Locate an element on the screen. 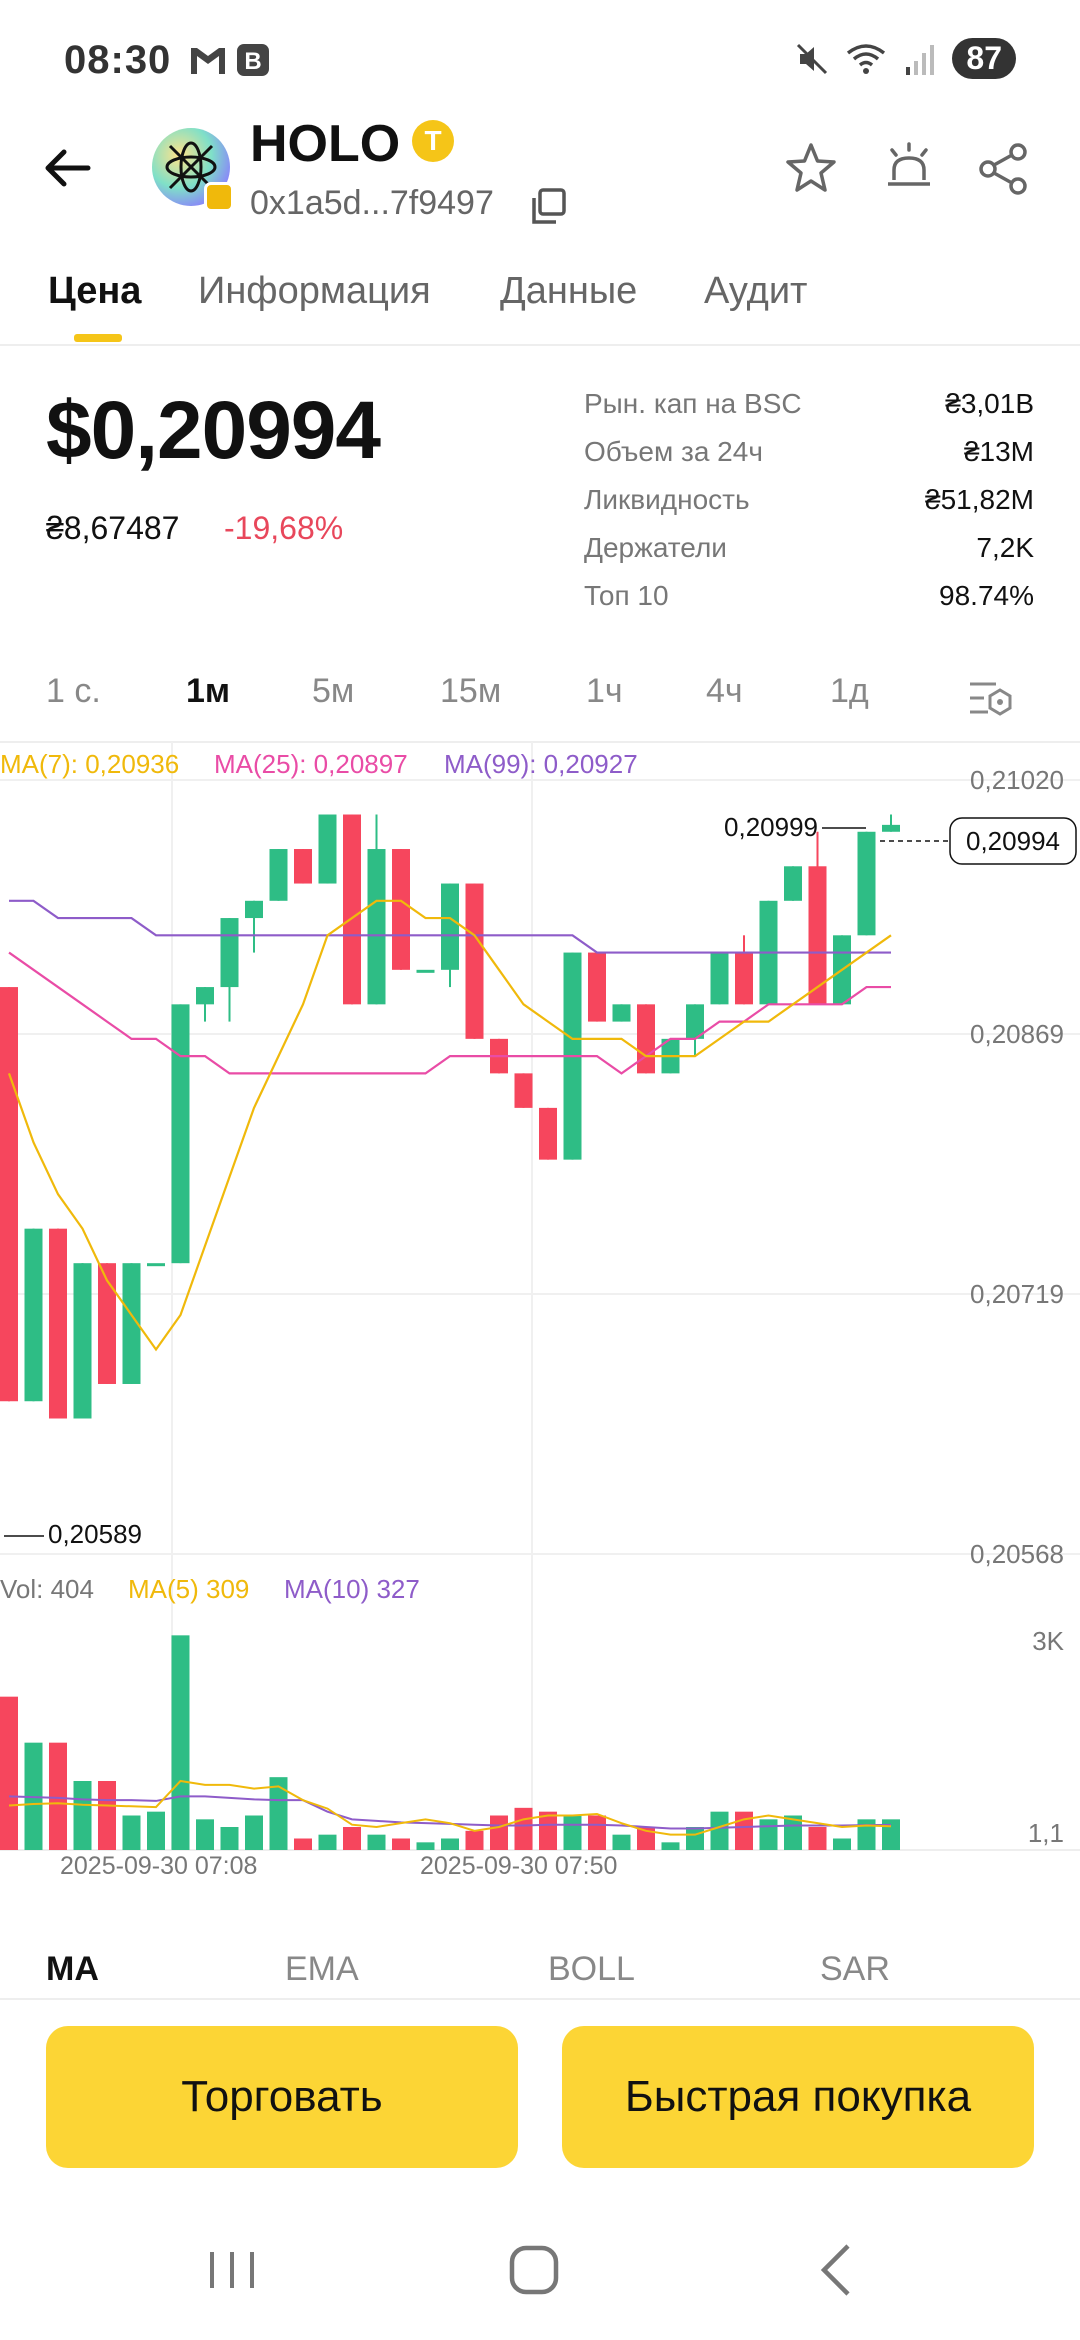 The height and width of the screenshot is (2340, 1080). x-axis-label: 2025-09-30 07:08 is located at coordinates (158, 1866).